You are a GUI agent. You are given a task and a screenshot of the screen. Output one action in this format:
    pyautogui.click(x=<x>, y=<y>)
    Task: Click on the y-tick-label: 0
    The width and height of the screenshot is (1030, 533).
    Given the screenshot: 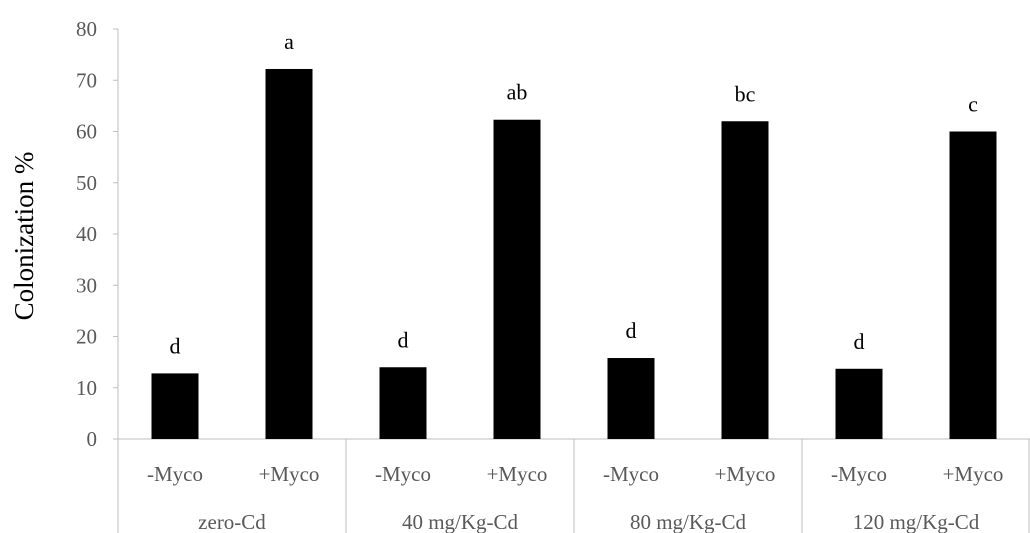 What is the action you would take?
    pyautogui.click(x=92, y=439)
    